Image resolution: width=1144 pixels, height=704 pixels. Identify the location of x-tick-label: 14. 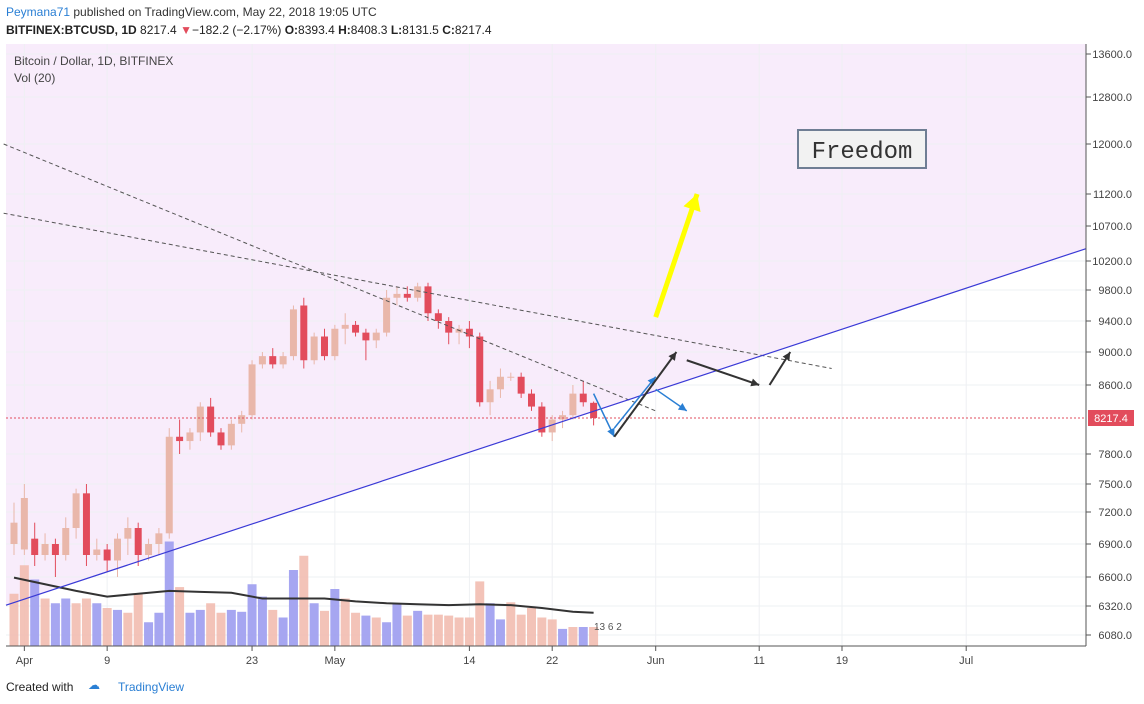
(469, 661).